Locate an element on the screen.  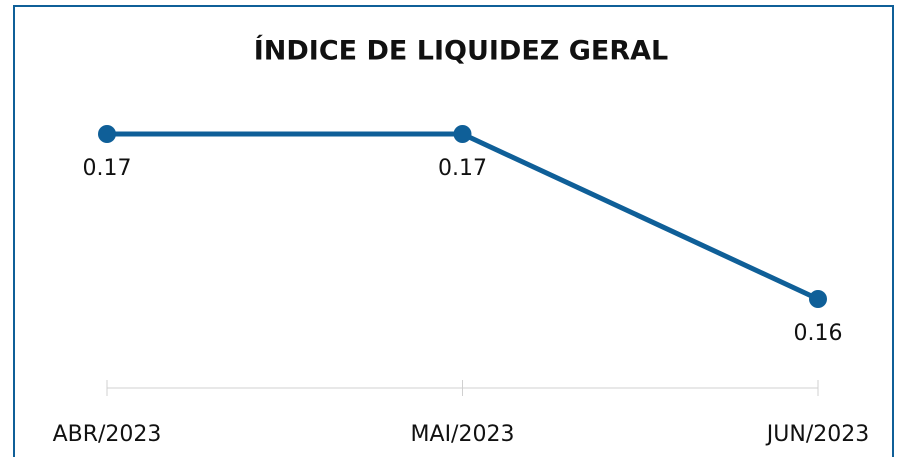
x-tick-label: JUN/2023 is located at coordinates (817, 434).